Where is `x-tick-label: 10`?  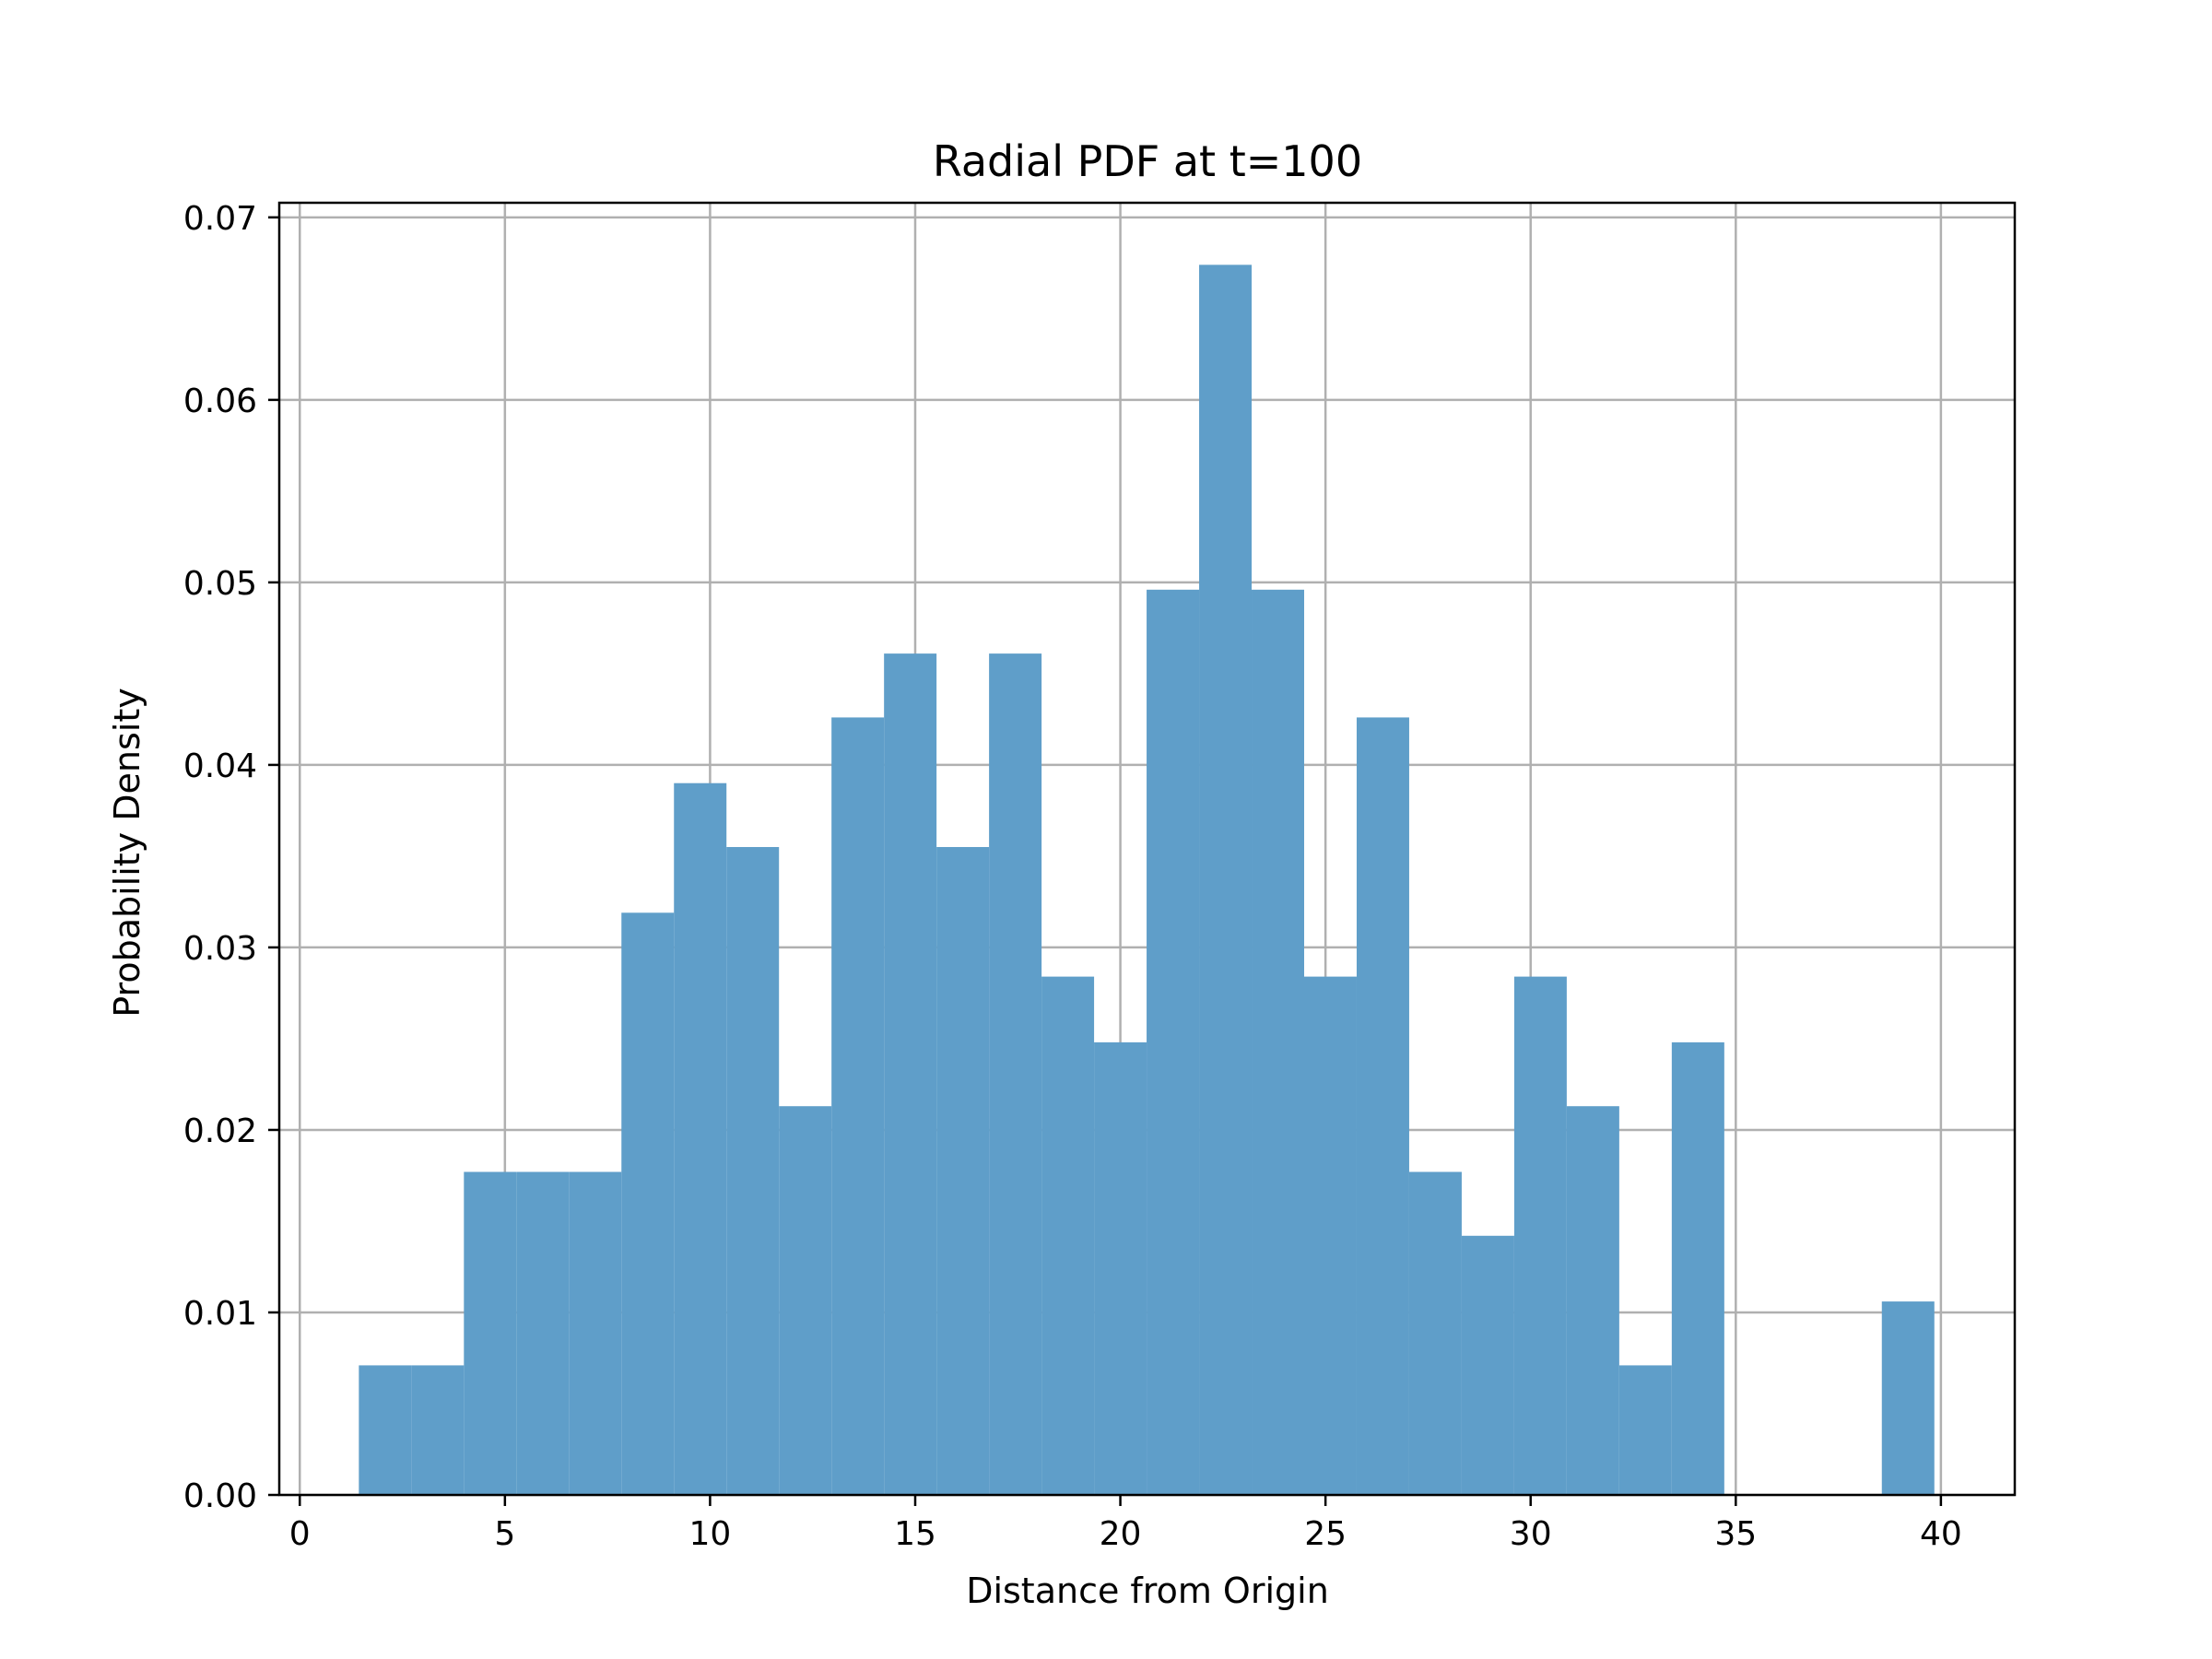
x-tick-label: 10 is located at coordinates (710, 1534).